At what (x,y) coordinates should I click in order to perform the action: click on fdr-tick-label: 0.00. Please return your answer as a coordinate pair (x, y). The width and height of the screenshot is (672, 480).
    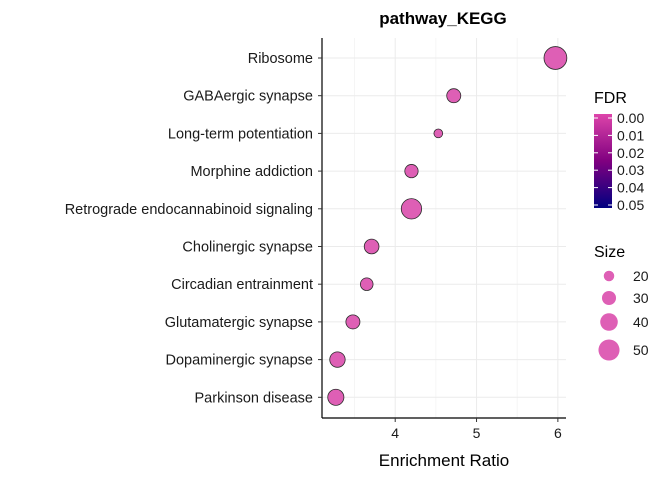
    Looking at the image, I should click on (630, 118).